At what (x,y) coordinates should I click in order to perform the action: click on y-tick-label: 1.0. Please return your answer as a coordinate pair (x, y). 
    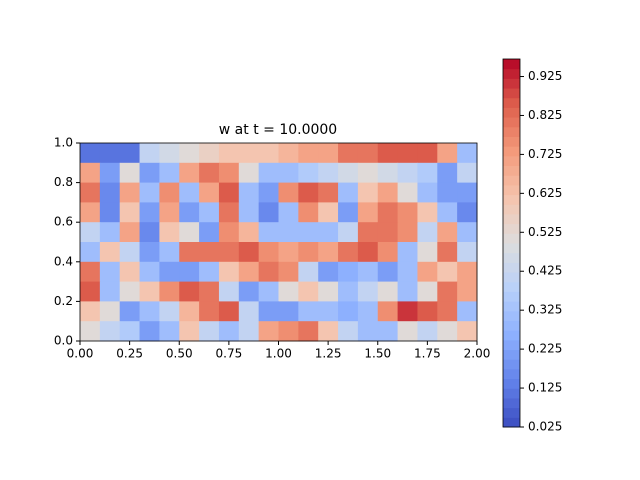
    Looking at the image, I should click on (63, 143).